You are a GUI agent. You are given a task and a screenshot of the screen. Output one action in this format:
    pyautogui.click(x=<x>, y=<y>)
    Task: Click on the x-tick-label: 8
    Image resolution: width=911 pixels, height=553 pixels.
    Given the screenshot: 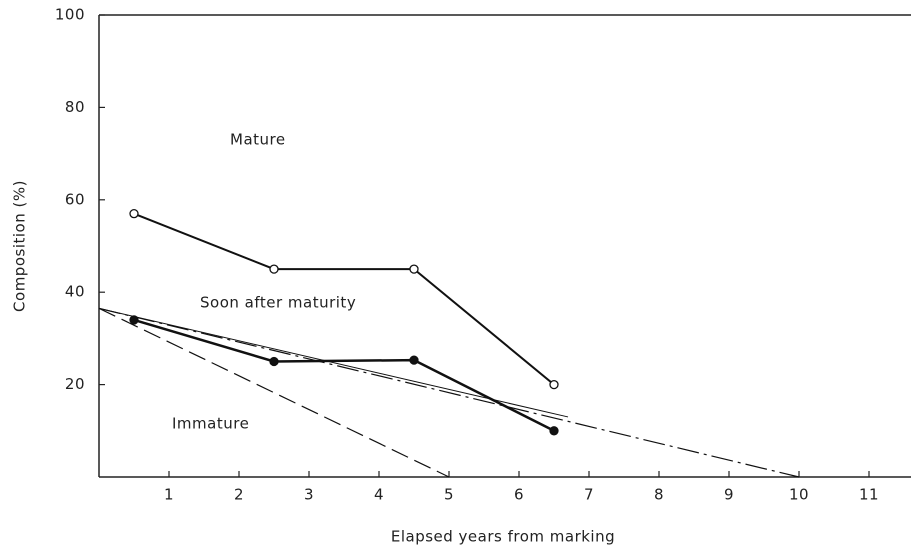 What is the action you would take?
    pyautogui.click(x=659, y=495)
    